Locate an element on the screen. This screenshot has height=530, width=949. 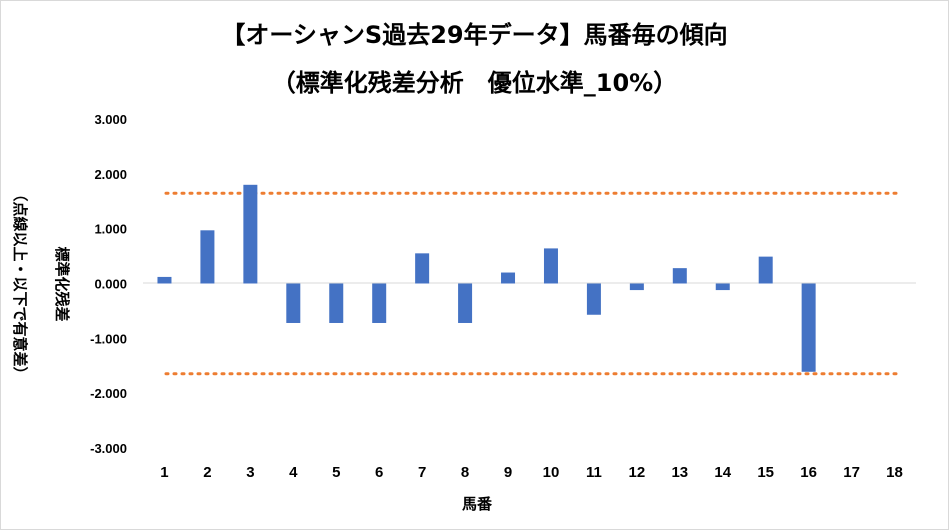
y-tick-label: 0.000 is located at coordinates (110, 284).